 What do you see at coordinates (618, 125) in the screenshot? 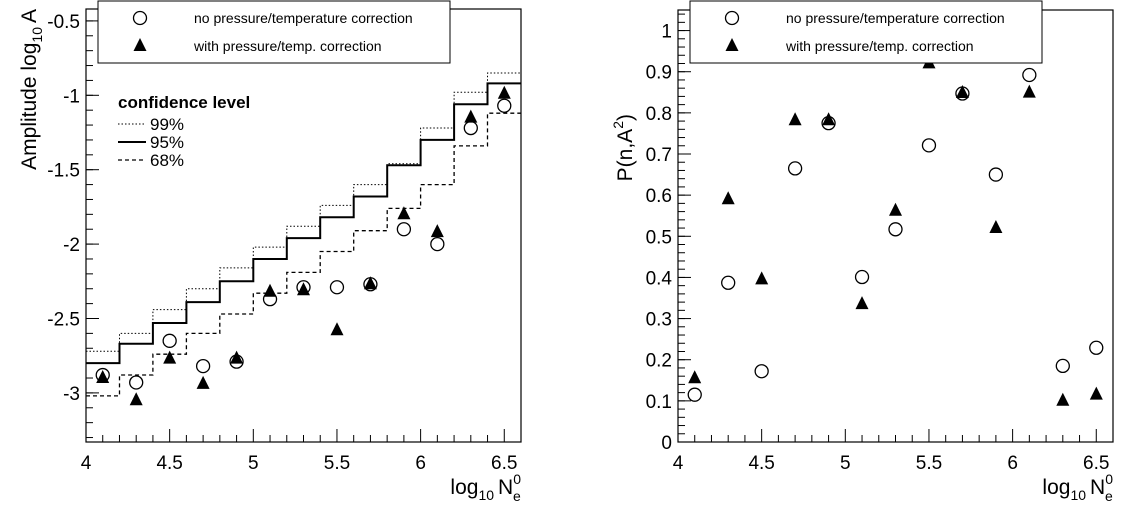
I see `y-axis-title-sup: 2` at bounding box center [618, 125].